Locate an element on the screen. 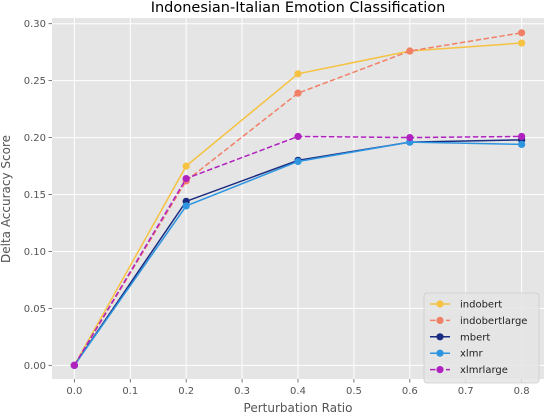 The image size is (545, 416). x-tick-label: 0.0 is located at coordinates (74, 391).